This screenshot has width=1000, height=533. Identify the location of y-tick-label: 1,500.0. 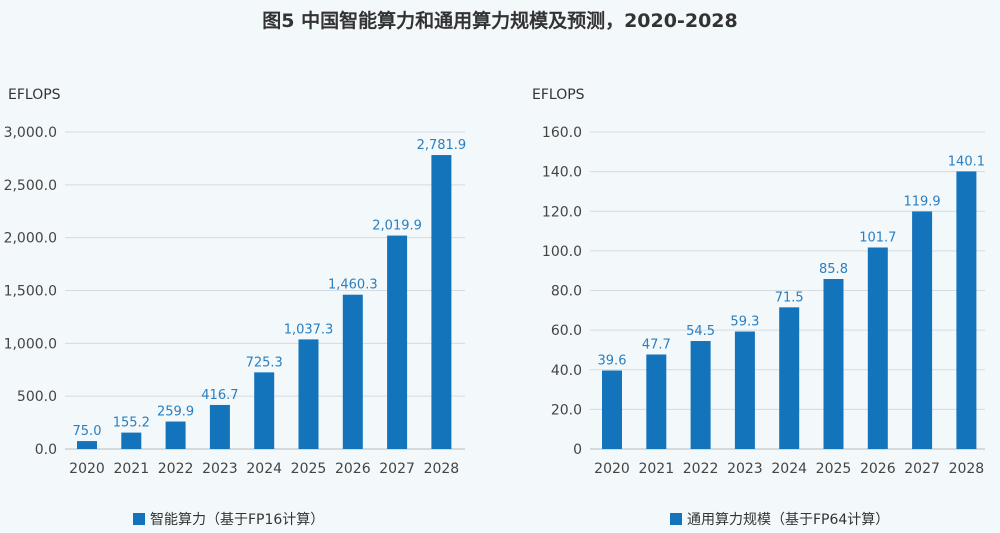
(30, 292).